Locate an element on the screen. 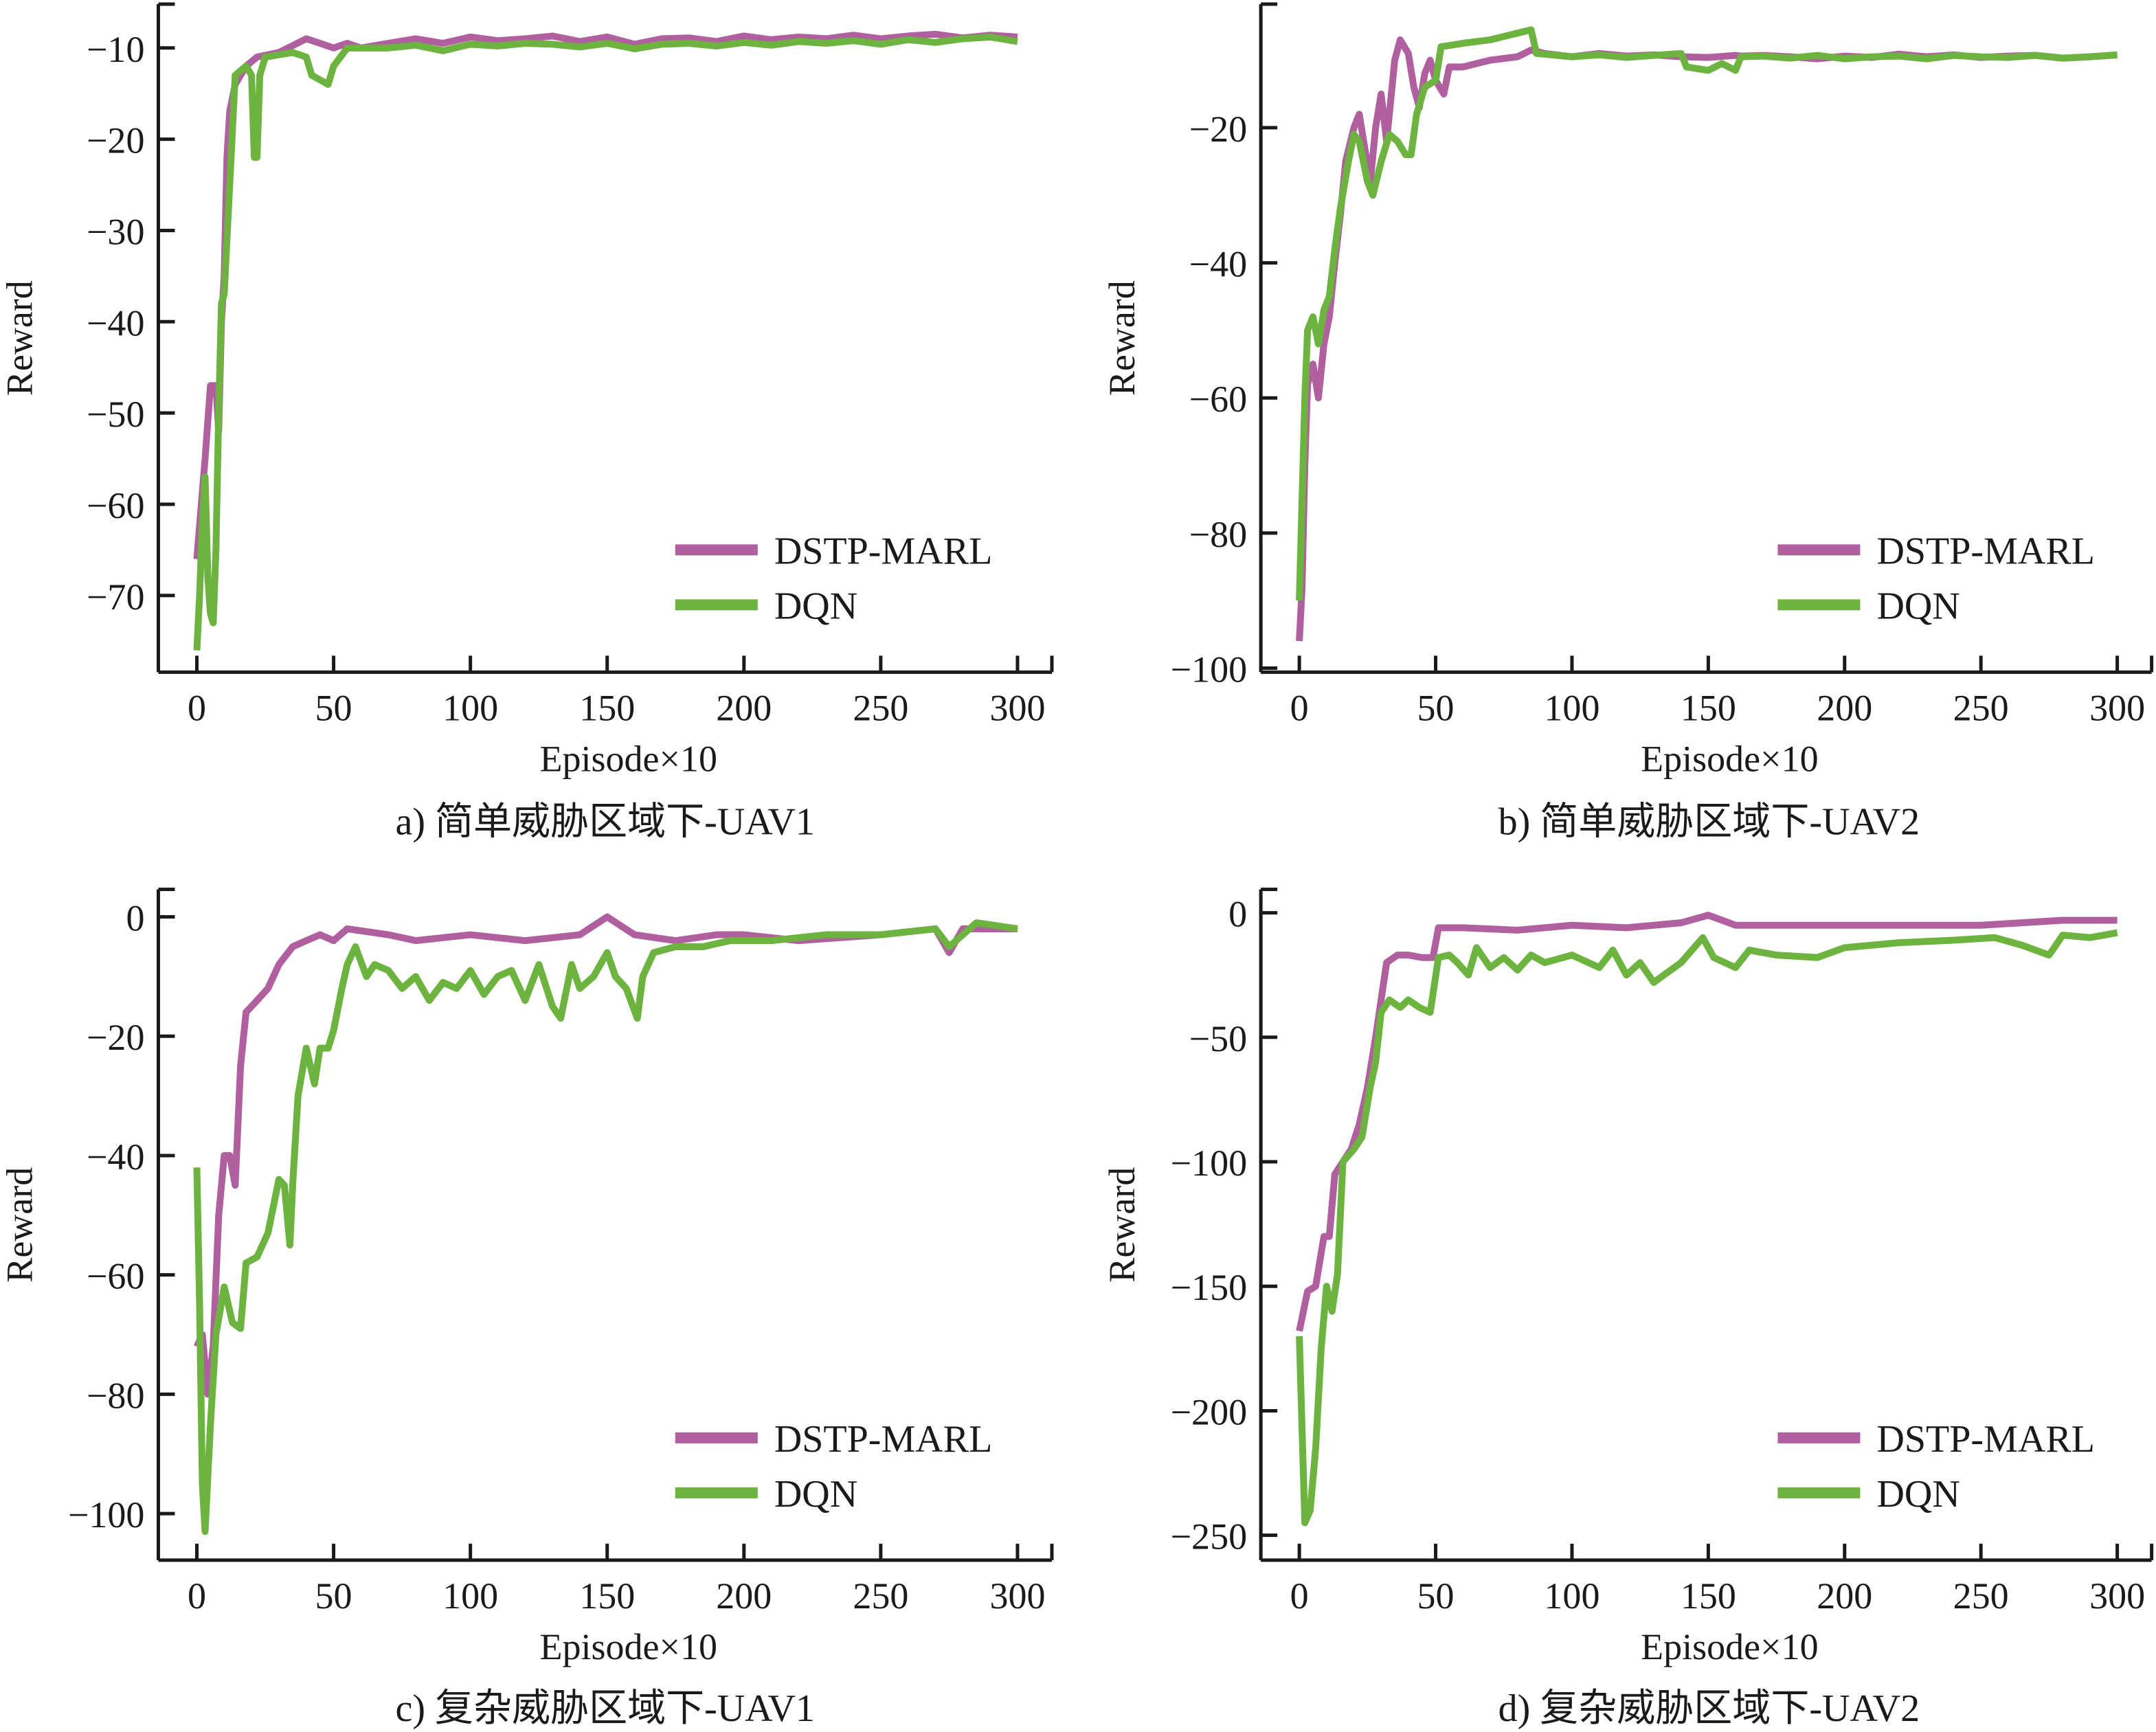  panel-caption: b) 简单威胁区域下-UAV2 is located at coordinates (1709, 822).